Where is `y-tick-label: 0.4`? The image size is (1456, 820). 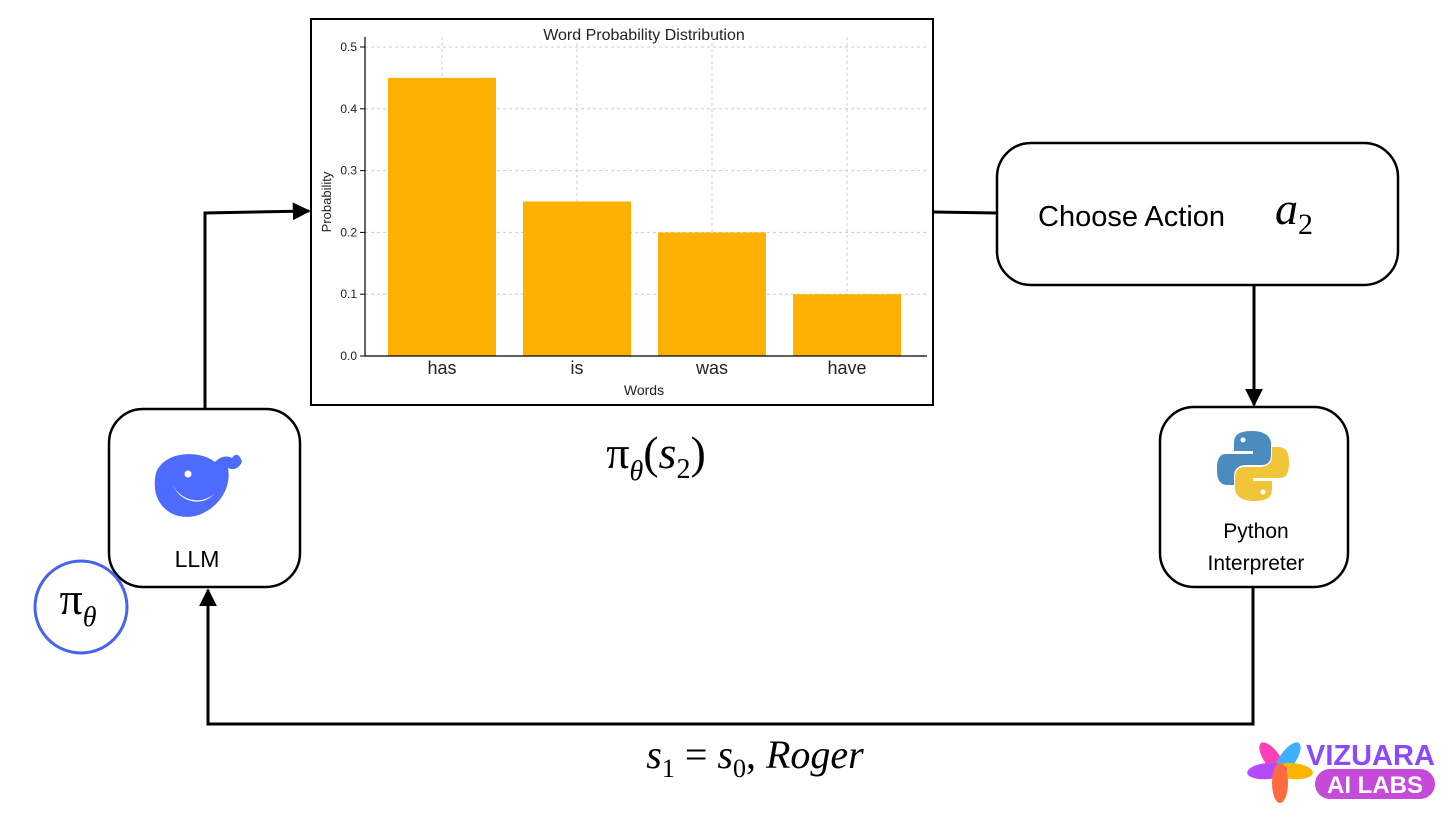 y-tick-label: 0.4 is located at coordinates (348, 109).